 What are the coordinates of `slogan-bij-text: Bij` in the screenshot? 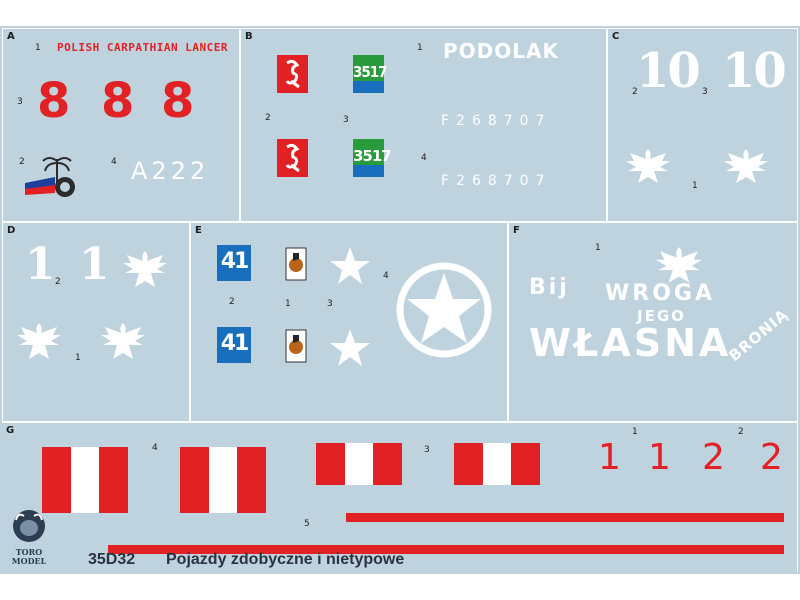 It's located at (549, 287).